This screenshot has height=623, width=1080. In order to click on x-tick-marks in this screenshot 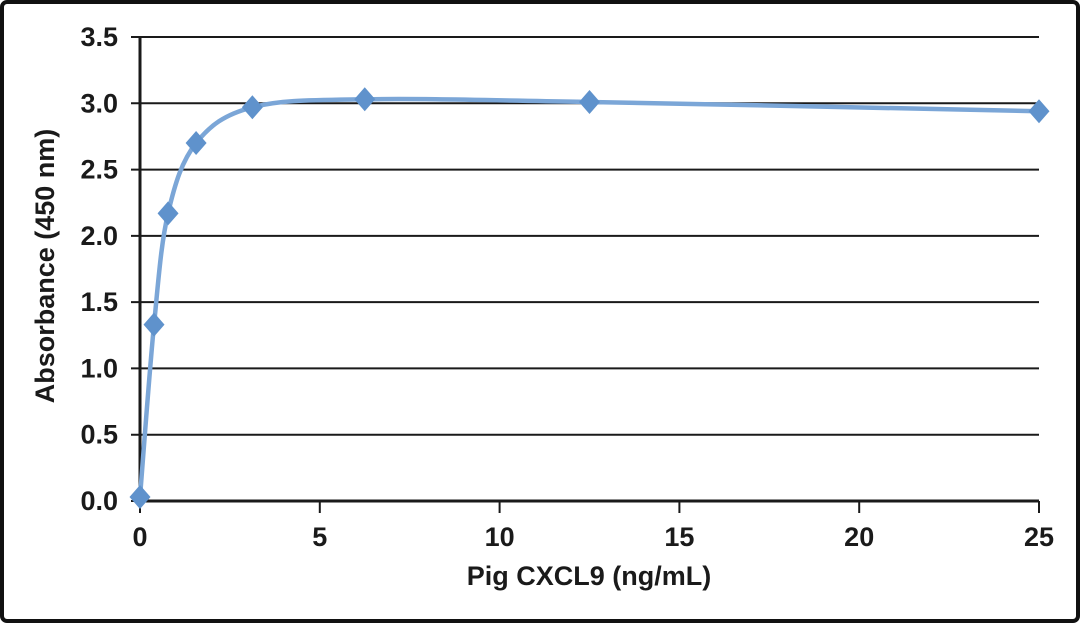, I will do `click(589, 507)`.